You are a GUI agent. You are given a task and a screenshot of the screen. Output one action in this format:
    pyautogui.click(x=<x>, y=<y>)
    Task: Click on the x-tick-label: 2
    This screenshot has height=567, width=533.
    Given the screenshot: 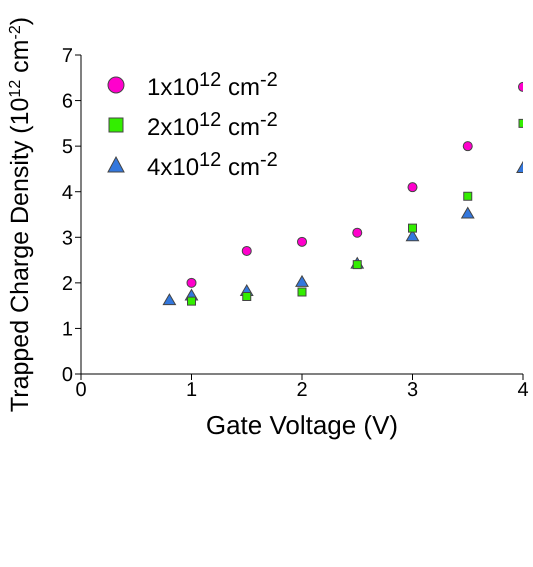 What is the action you would take?
    pyautogui.click(x=302, y=390)
    